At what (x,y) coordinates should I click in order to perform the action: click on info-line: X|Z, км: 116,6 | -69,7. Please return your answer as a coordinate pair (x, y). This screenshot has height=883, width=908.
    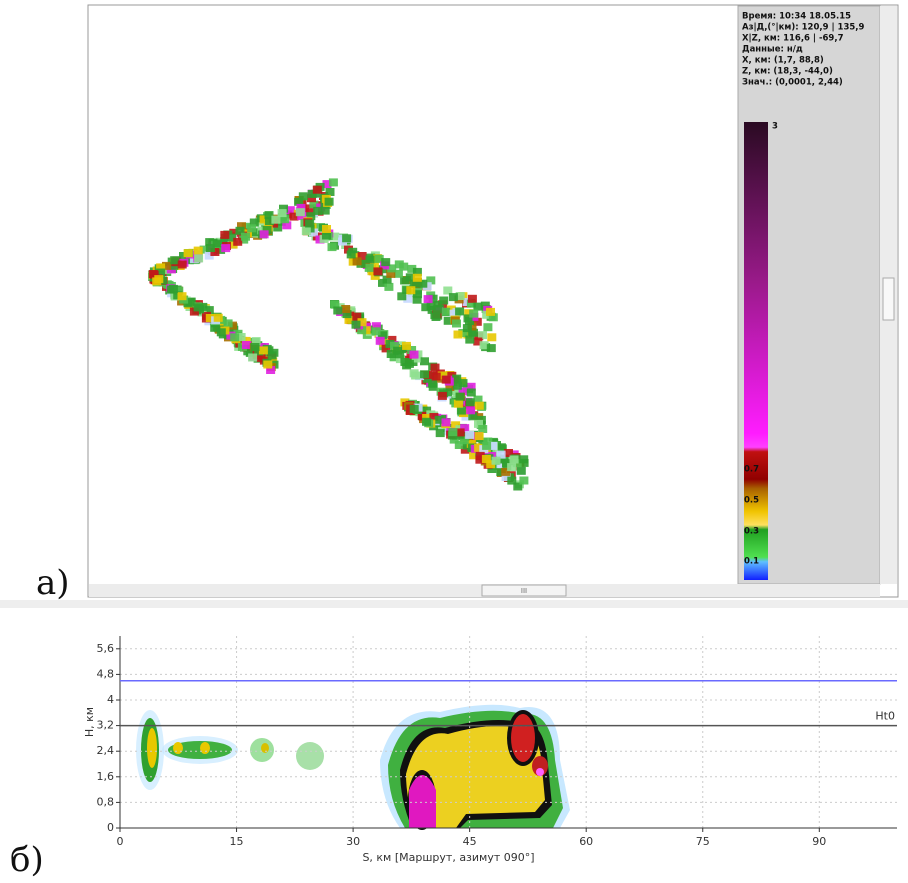
    Looking at the image, I should click on (793, 39).